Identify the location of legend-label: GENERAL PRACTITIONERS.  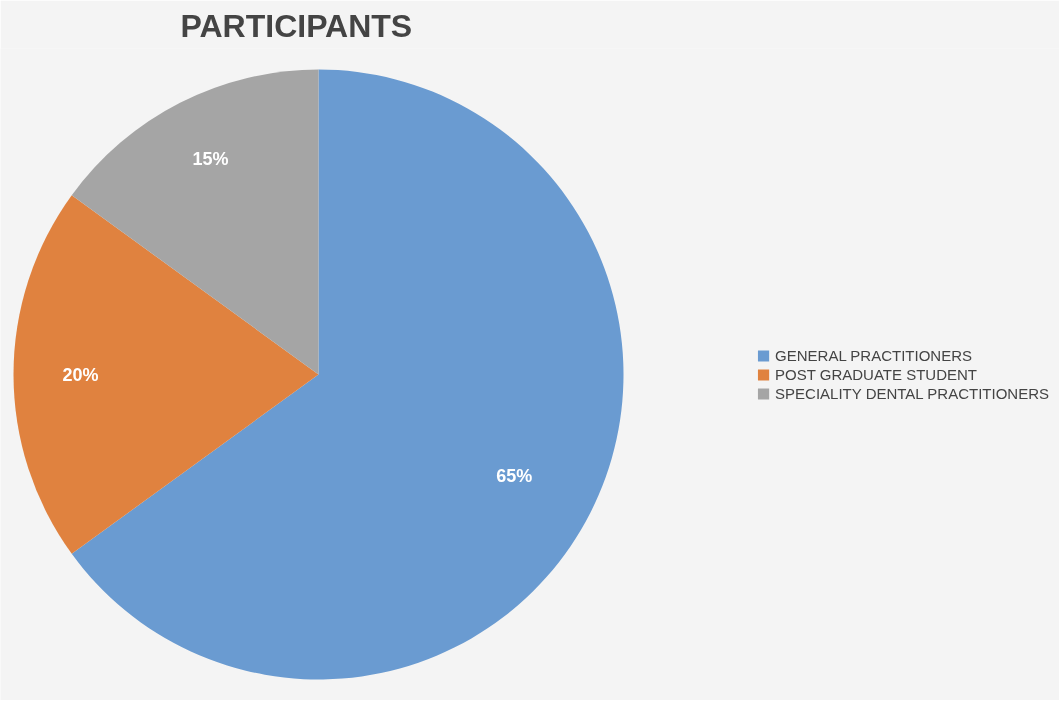
(874, 355).